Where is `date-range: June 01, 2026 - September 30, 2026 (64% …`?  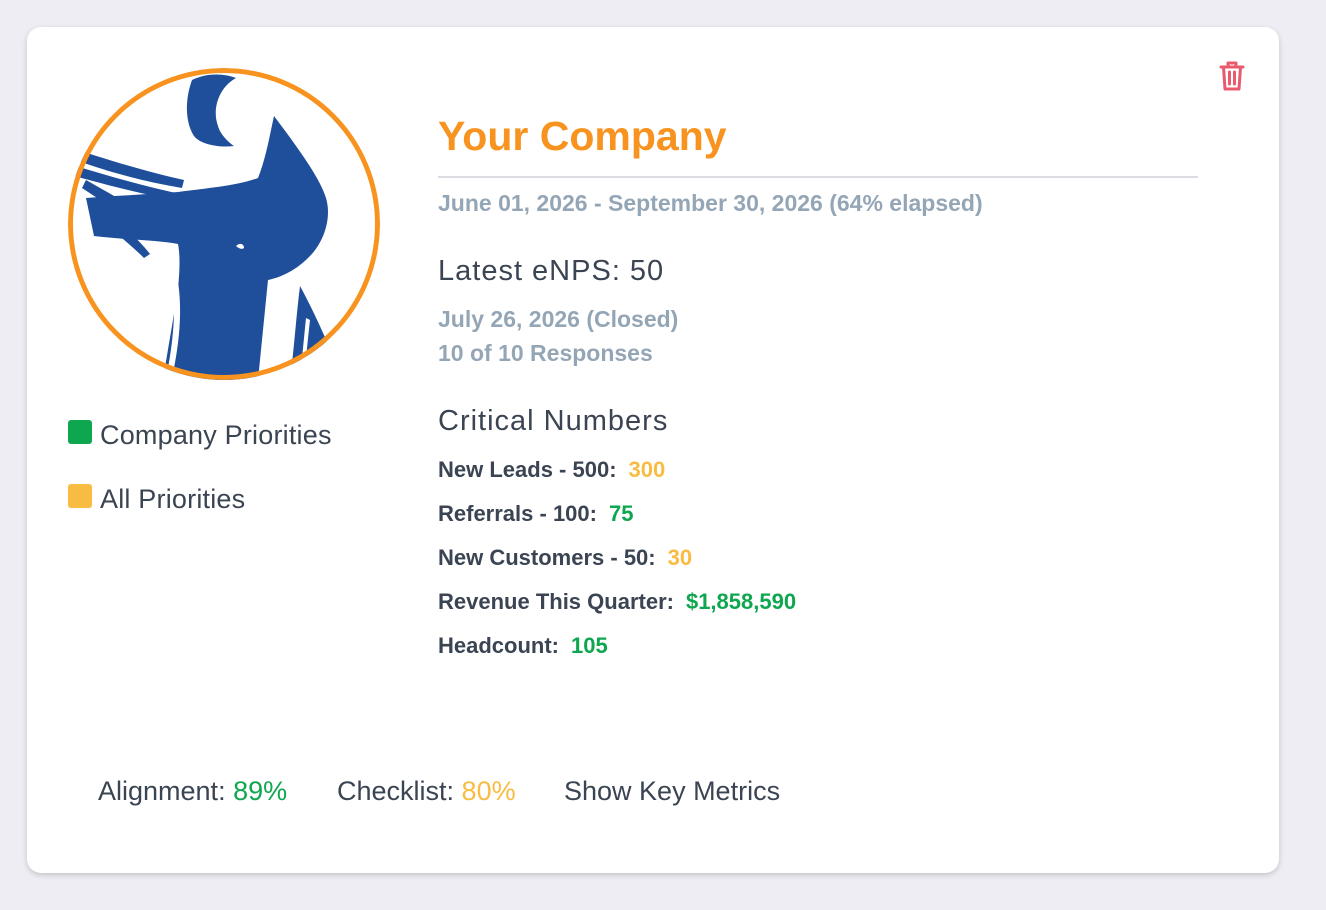 date-range: June 01, 2026 - September 30, 2026 (64% … is located at coordinates (710, 203).